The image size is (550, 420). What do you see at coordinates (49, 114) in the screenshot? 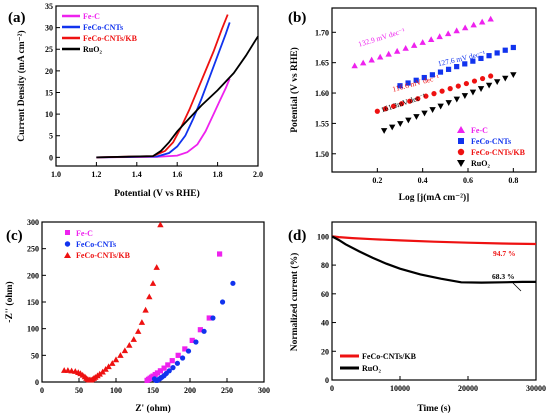
I see `y-tick-label: 10` at bounding box center [49, 114].